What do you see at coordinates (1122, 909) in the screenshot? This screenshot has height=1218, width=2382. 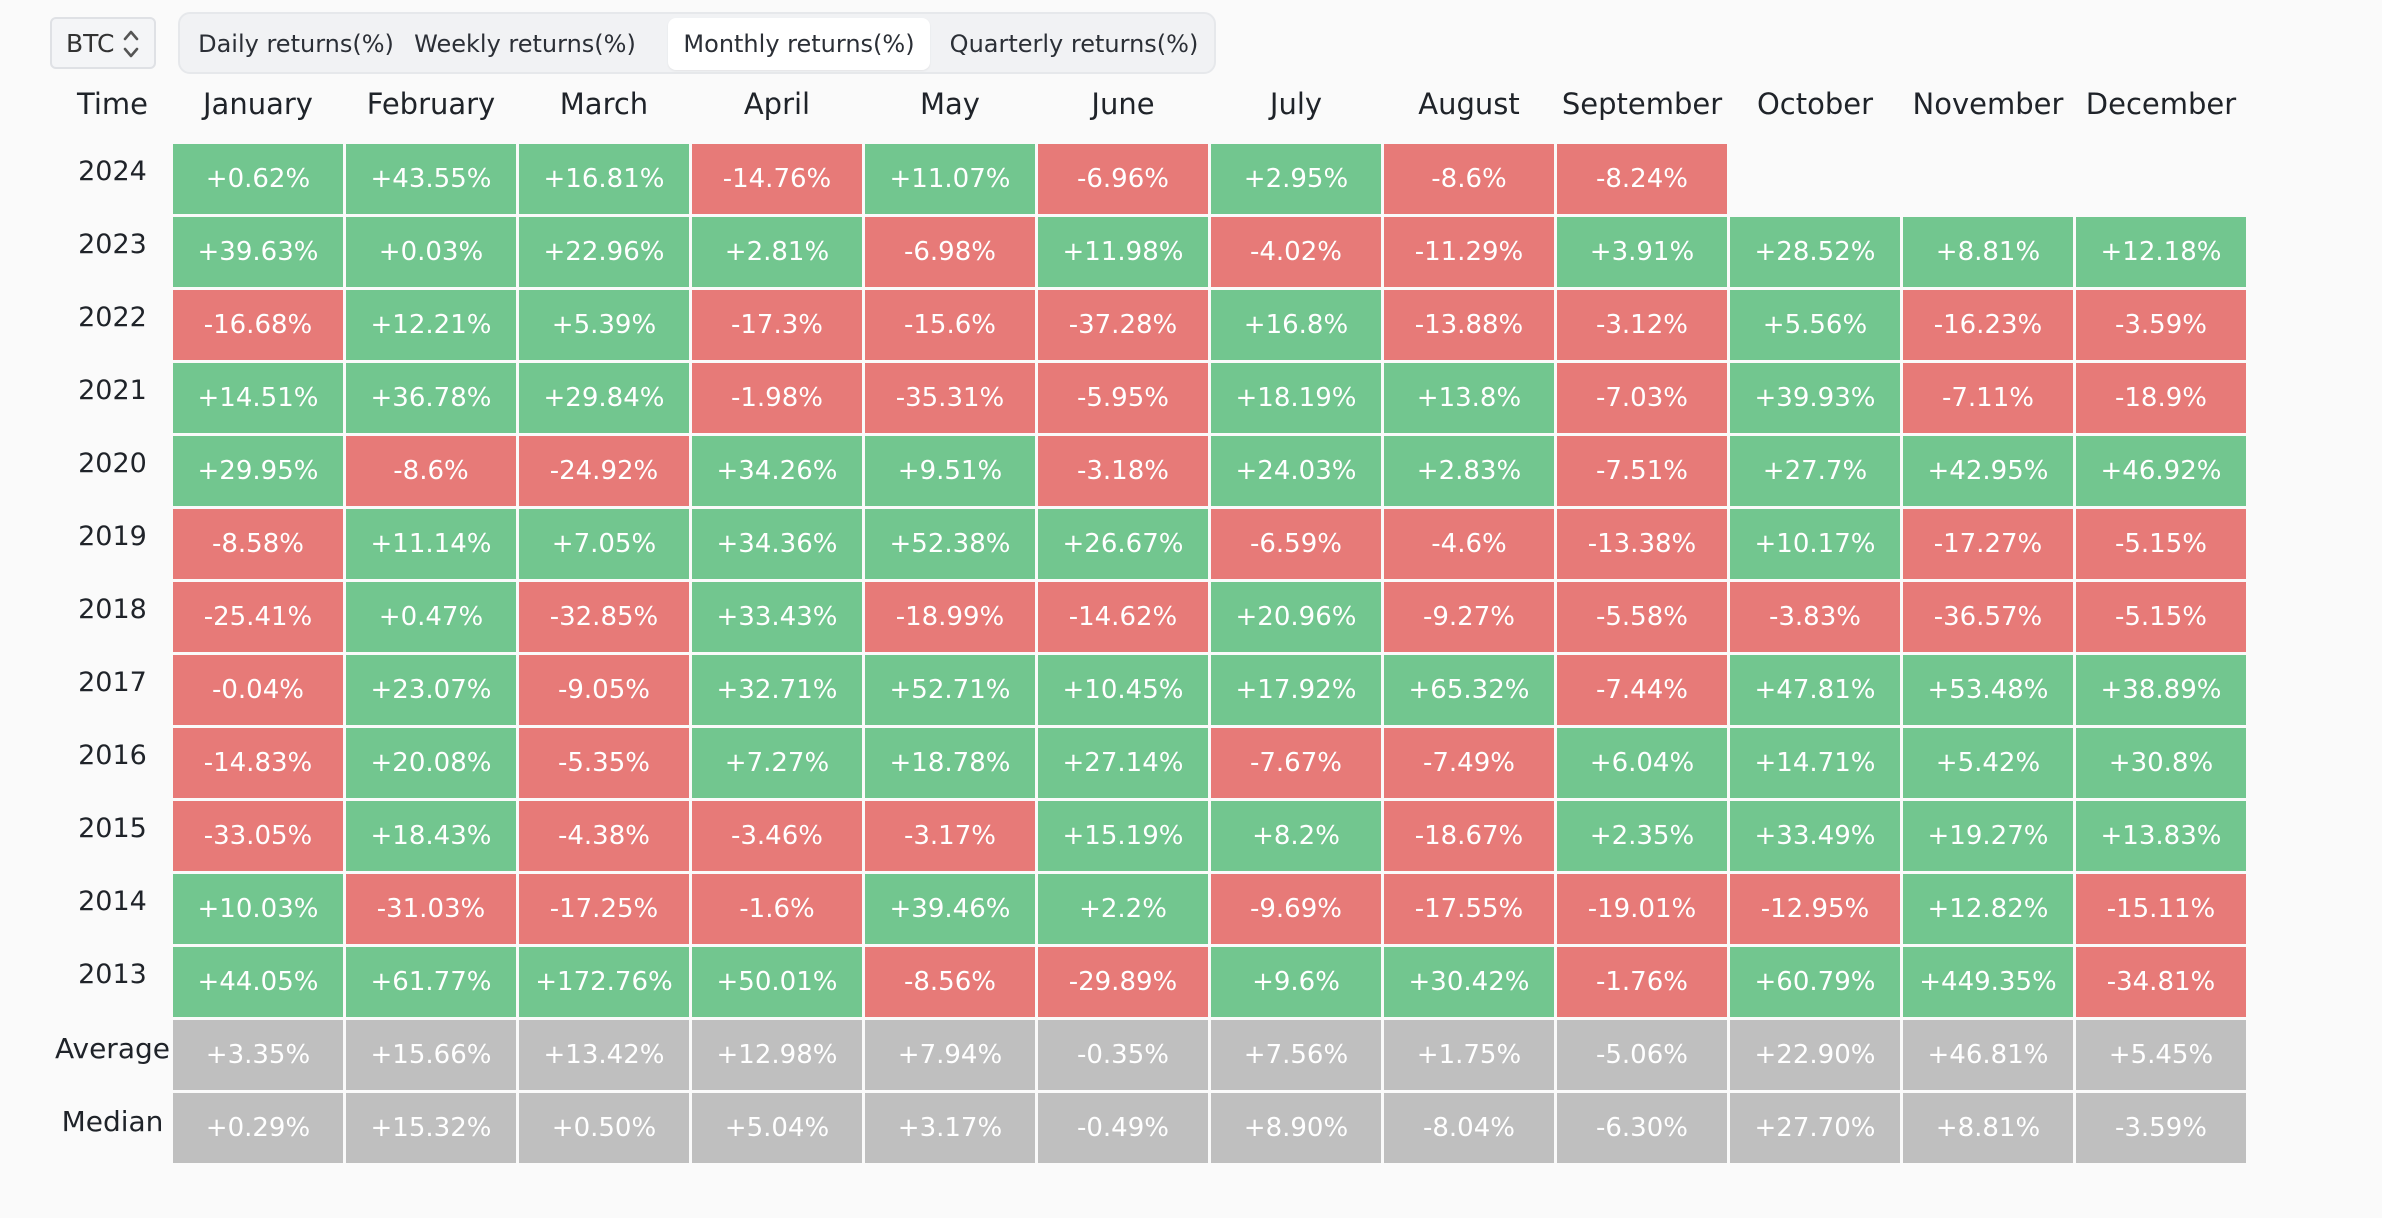 I see `return-cell: +2.2%` at bounding box center [1122, 909].